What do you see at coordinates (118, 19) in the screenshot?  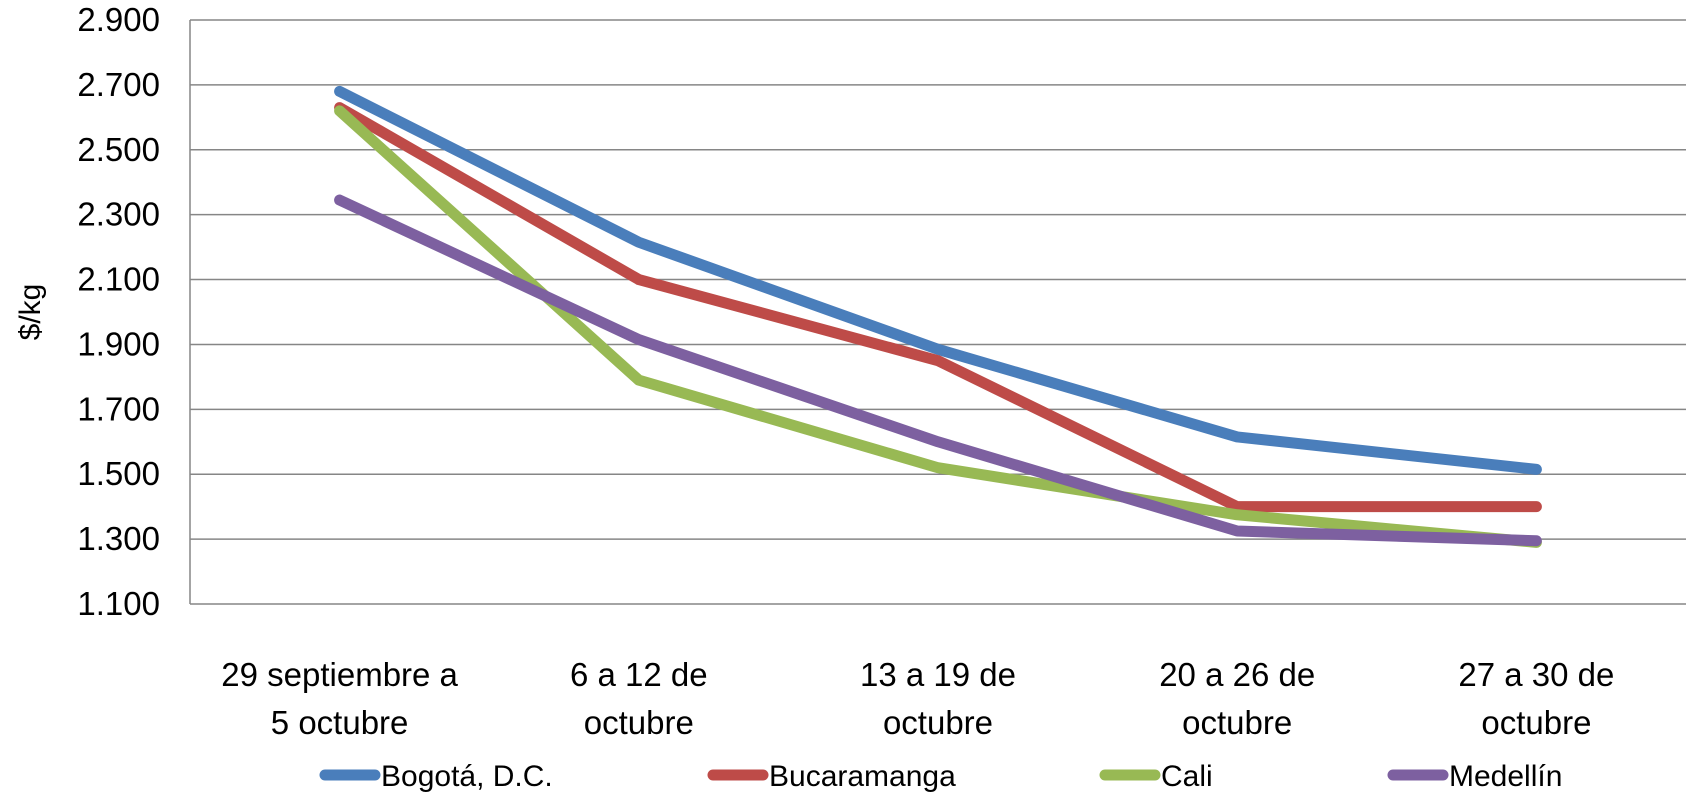 I see `y-tick-label: 2.900` at bounding box center [118, 19].